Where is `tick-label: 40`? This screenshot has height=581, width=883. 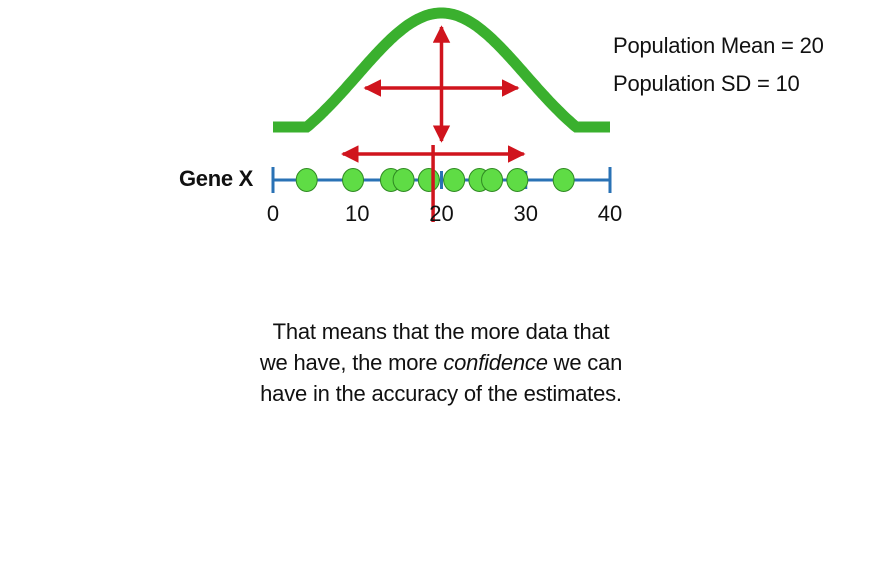
tick-label: 40 is located at coordinates (610, 213).